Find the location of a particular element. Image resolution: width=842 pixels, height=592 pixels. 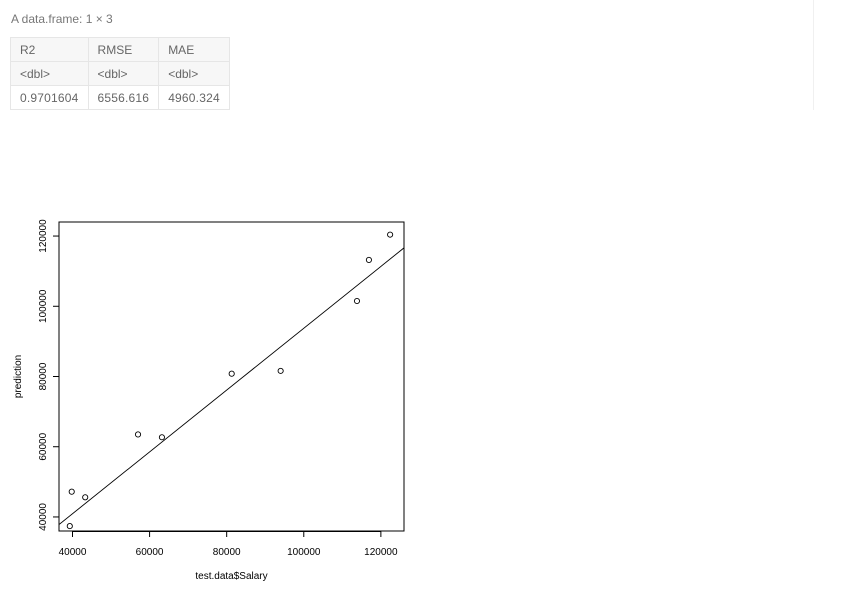

column-type-r2: <dbl> is located at coordinates (49, 73).